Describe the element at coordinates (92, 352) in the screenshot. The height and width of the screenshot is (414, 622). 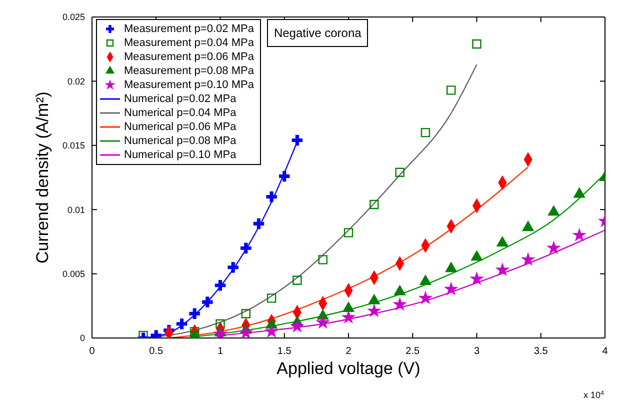
I see `x-tick-label: 0` at that location.